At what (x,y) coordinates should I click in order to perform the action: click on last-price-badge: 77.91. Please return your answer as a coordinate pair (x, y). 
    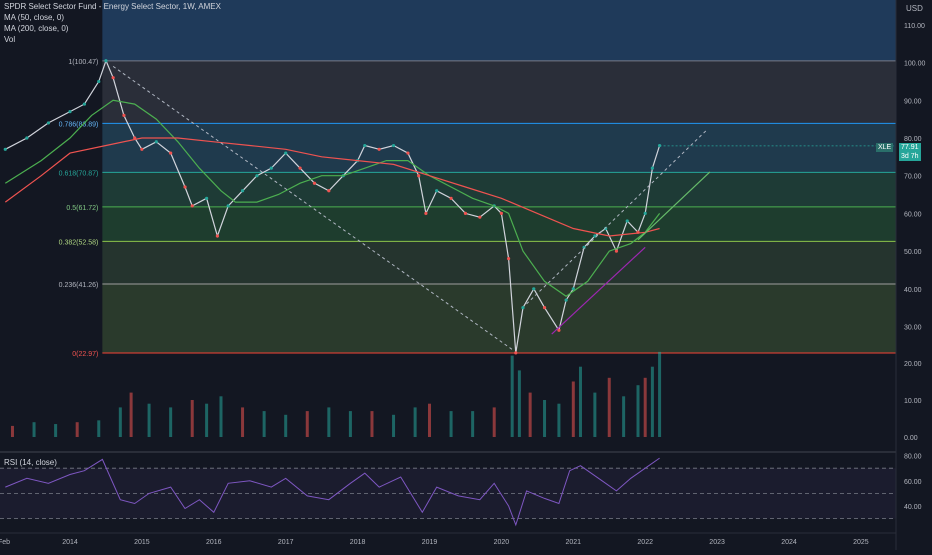
    Looking at the image, I should click on (910, 147).